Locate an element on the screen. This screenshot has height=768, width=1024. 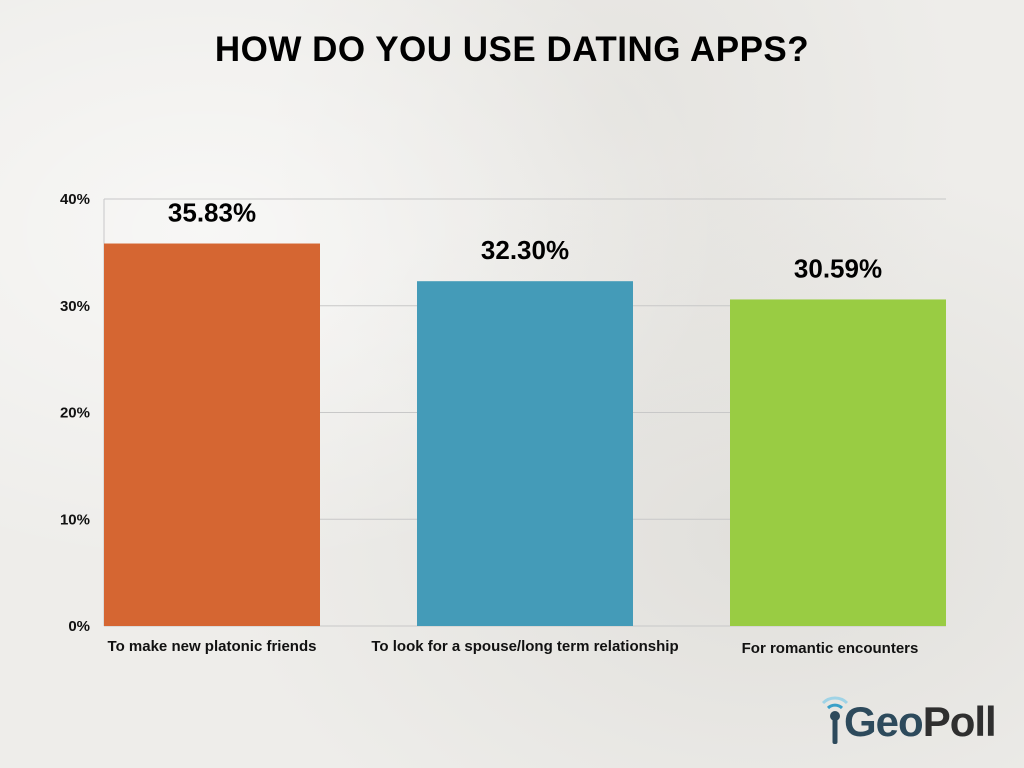
logo-text-geo: Geo is located at coordinates (884, 721).